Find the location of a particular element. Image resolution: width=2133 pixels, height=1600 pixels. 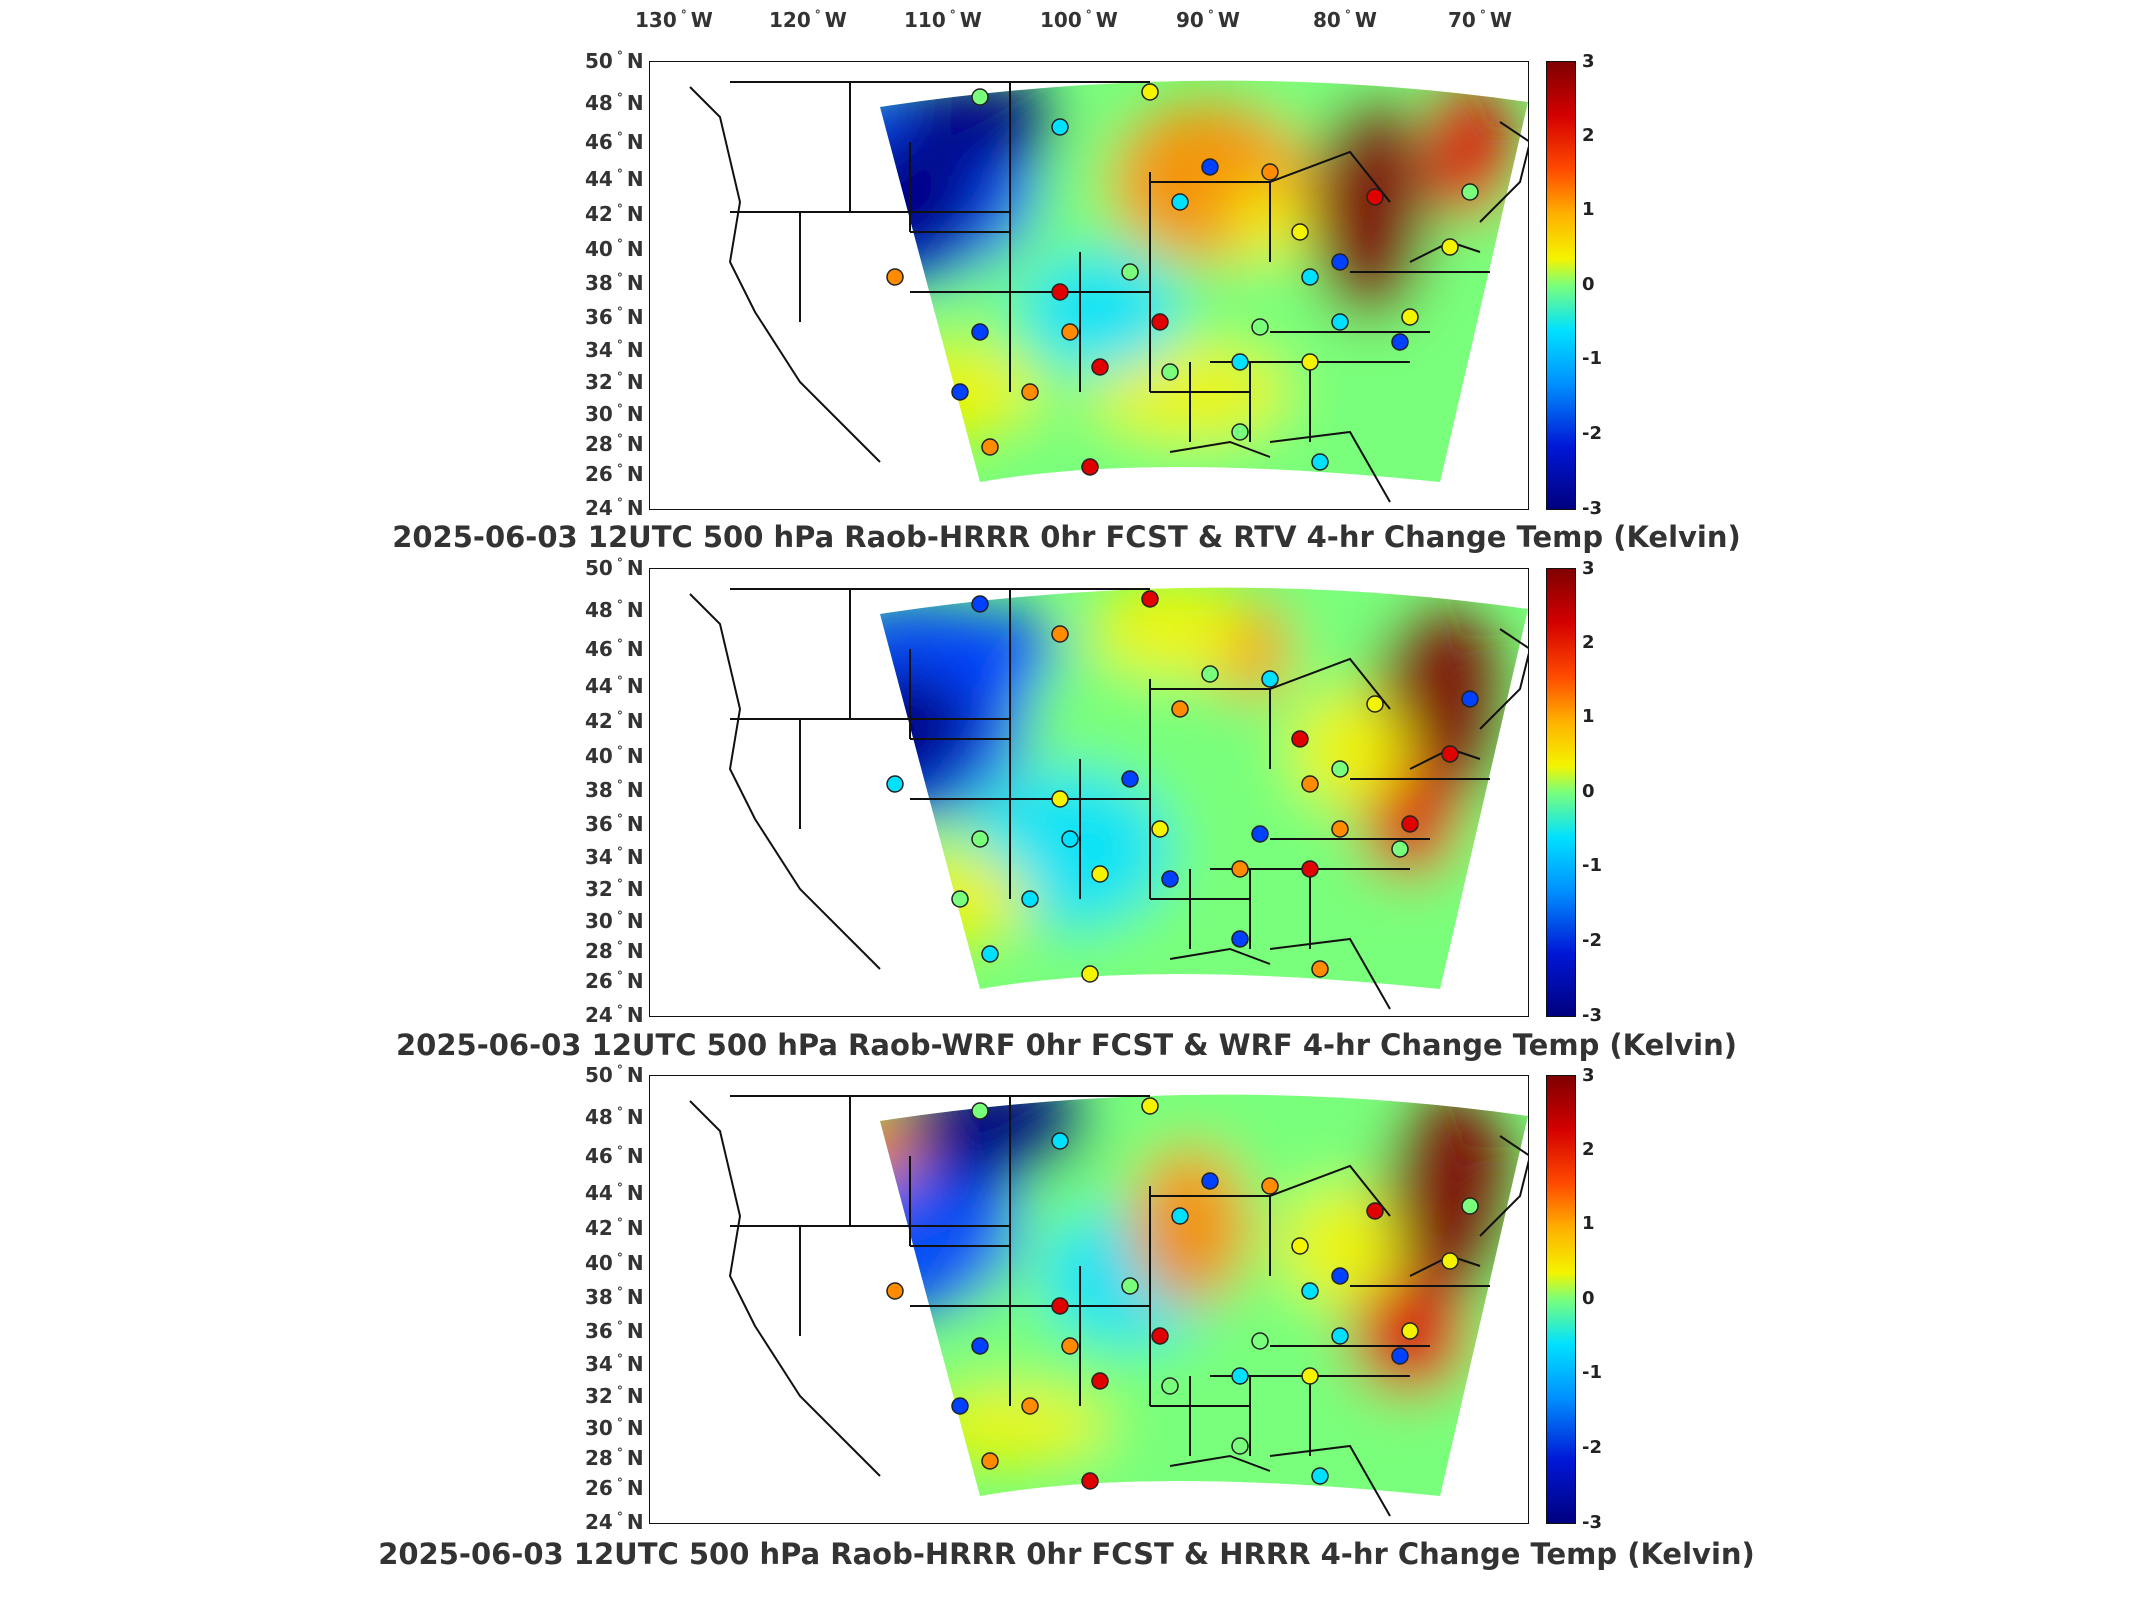

map-canvas is located at coordinates (1108, 291).